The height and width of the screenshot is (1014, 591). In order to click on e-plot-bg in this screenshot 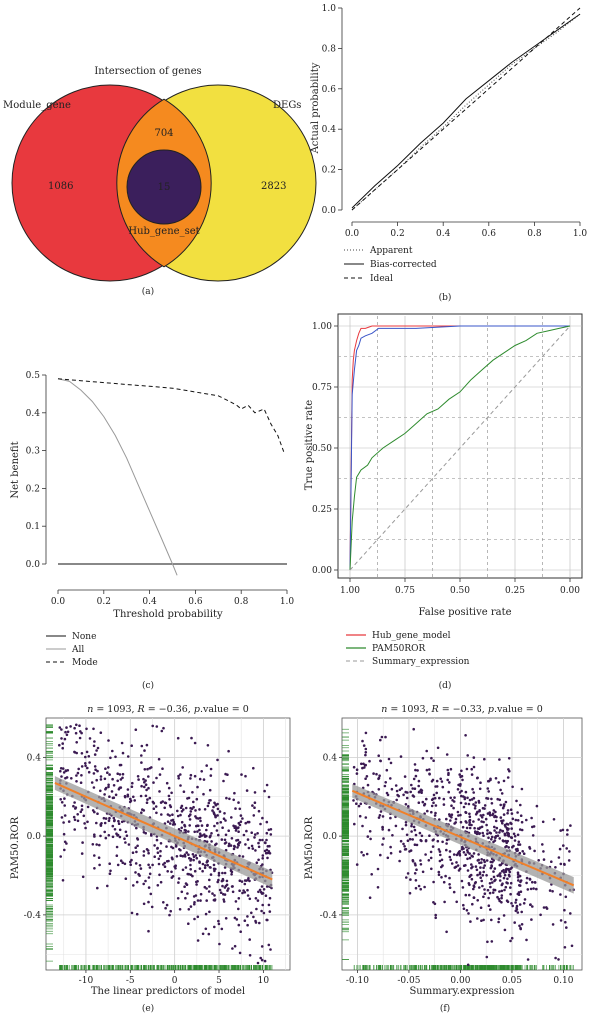, I will do `click(168, 844)`.